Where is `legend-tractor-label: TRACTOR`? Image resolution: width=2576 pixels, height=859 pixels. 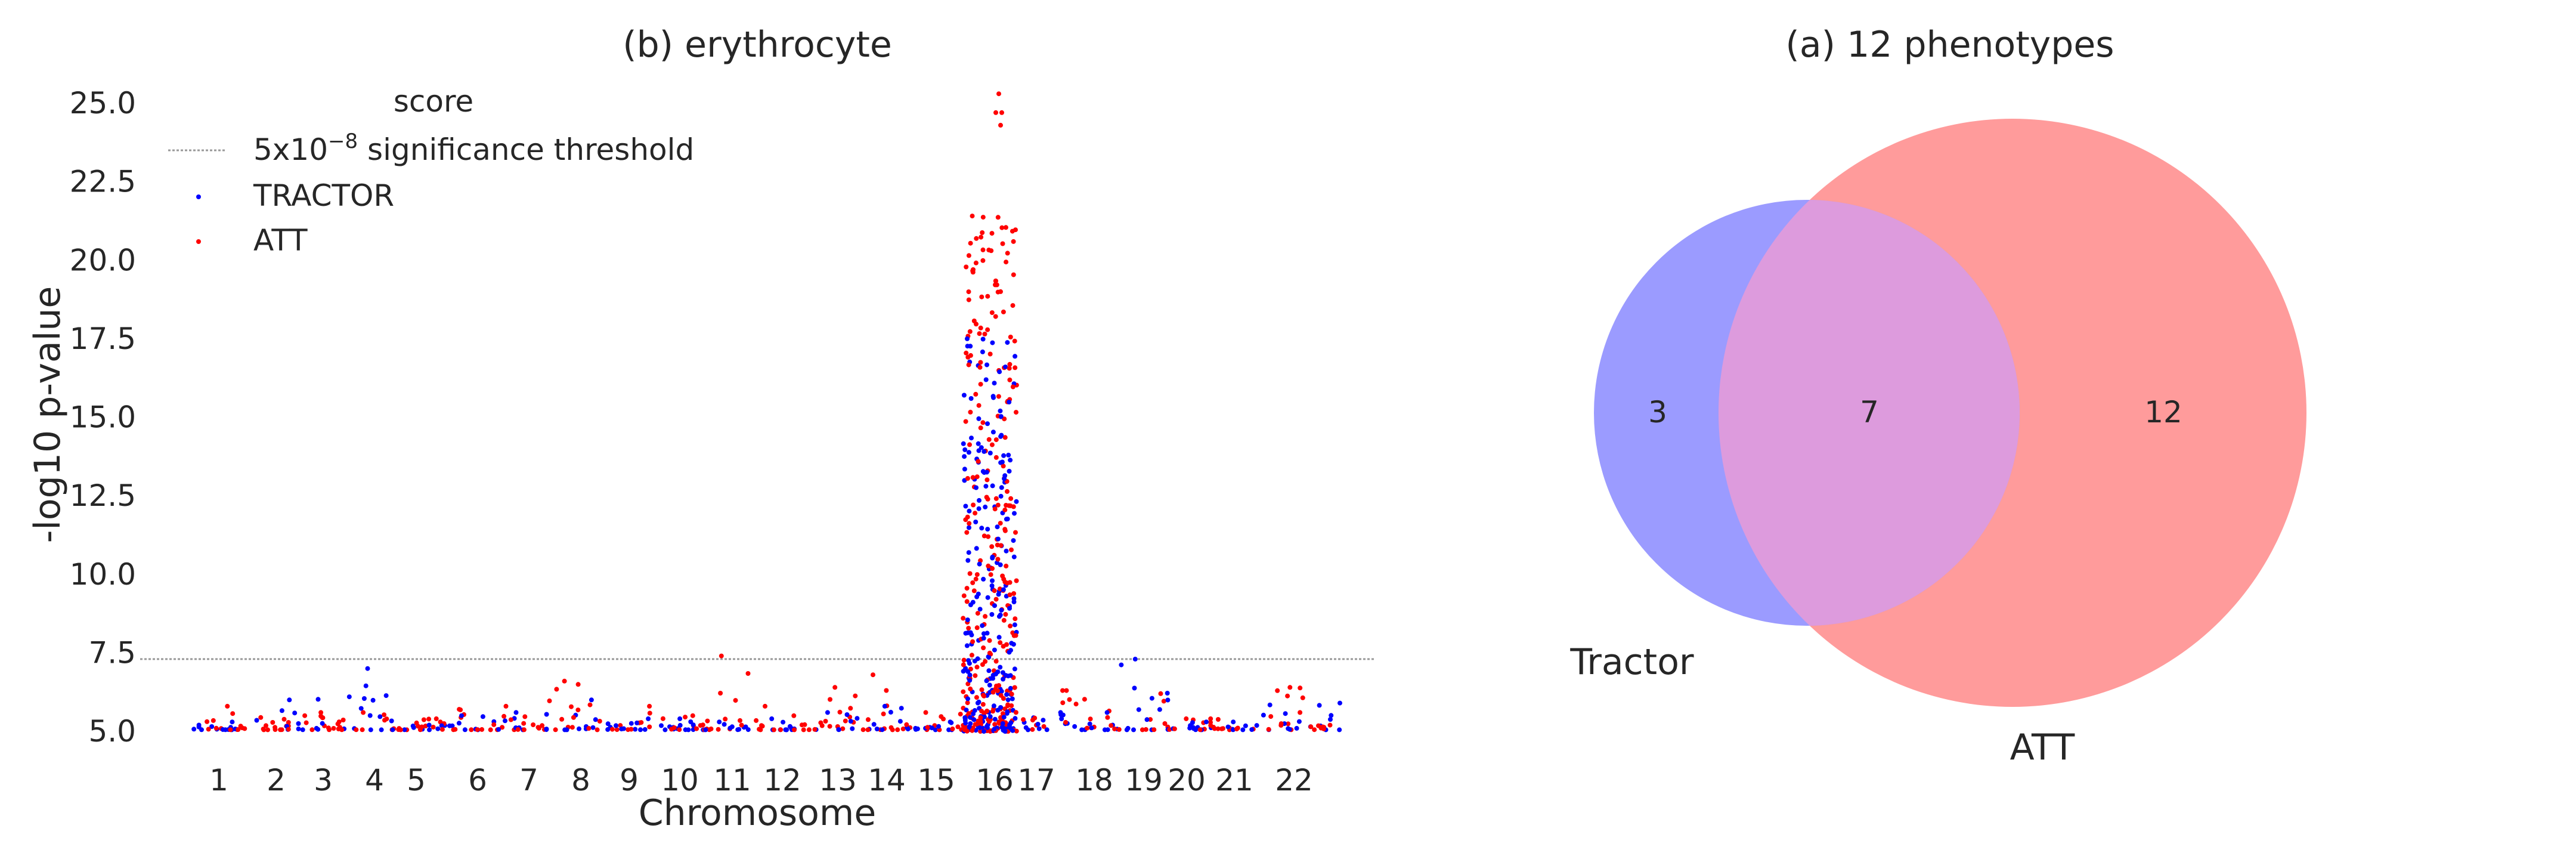
legend-tractor-label: TRACTOR is located at coordinates (323, 195).